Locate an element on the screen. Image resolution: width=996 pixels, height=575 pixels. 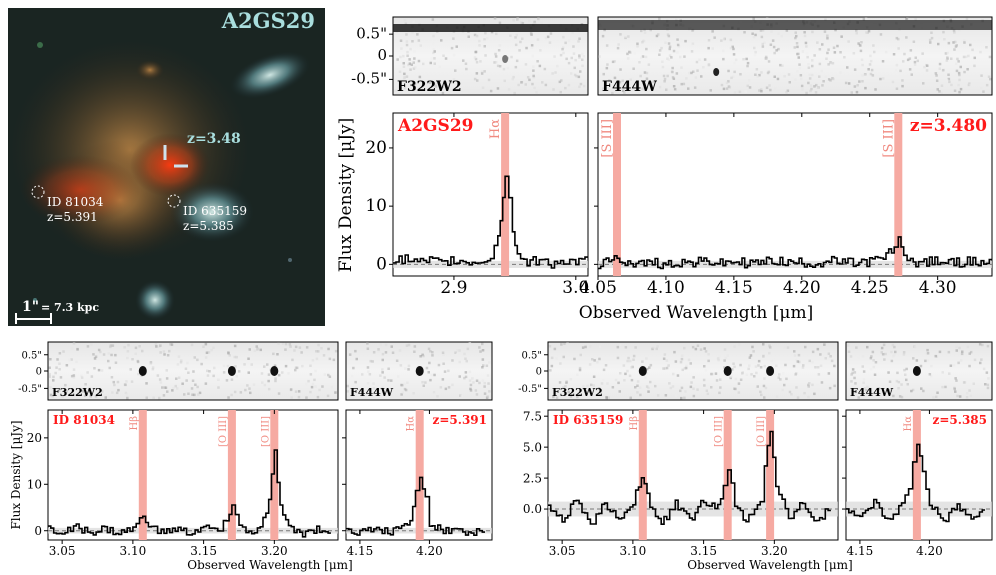
redshift-label: z=5.391 is located at coordinates (460, 420).